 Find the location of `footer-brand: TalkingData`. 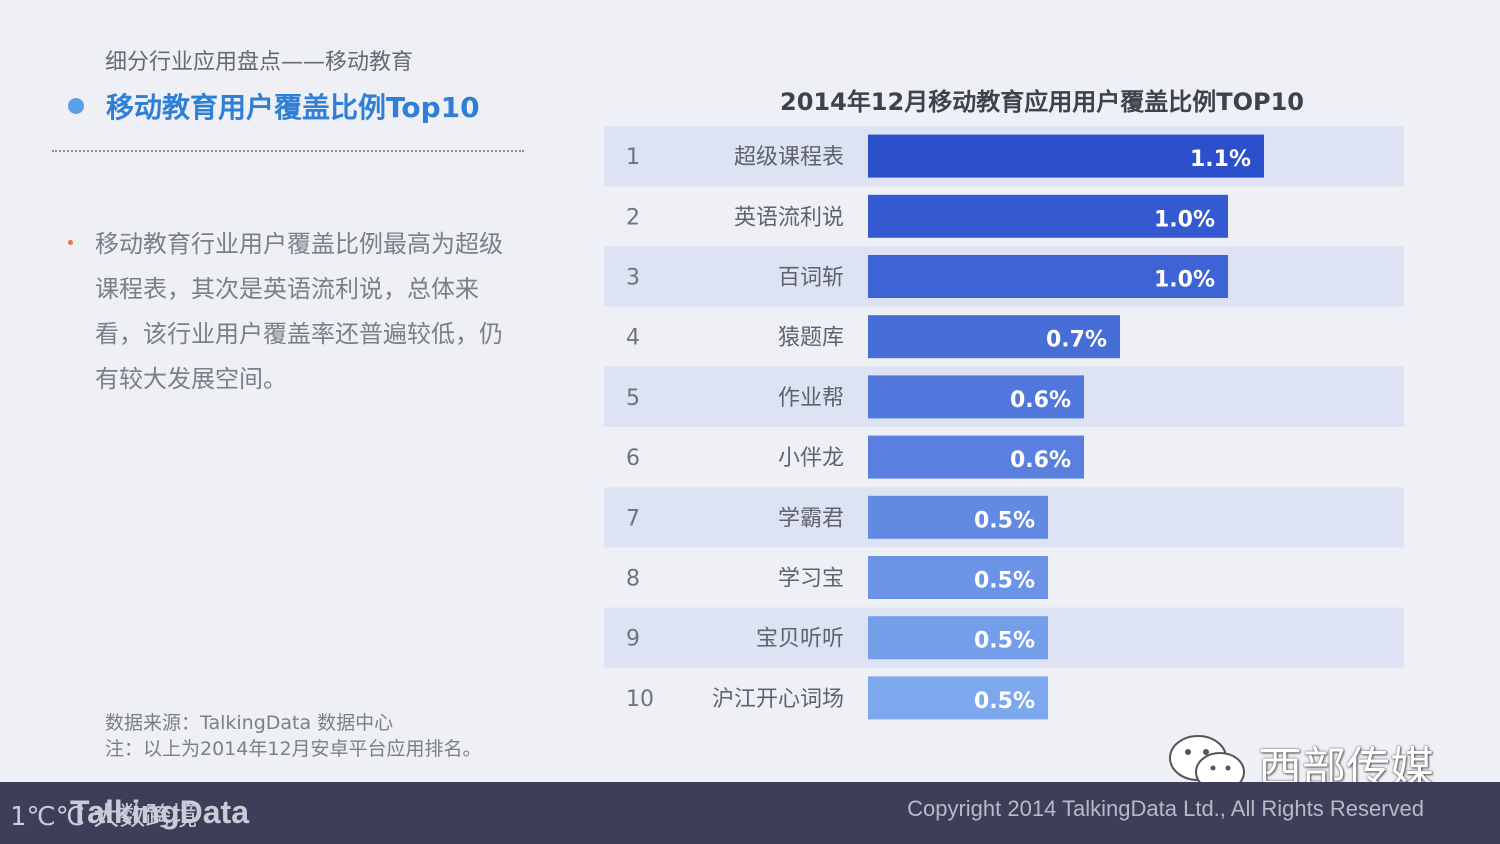

footer-brand: TalkingData is located at coordinates (159, 812).